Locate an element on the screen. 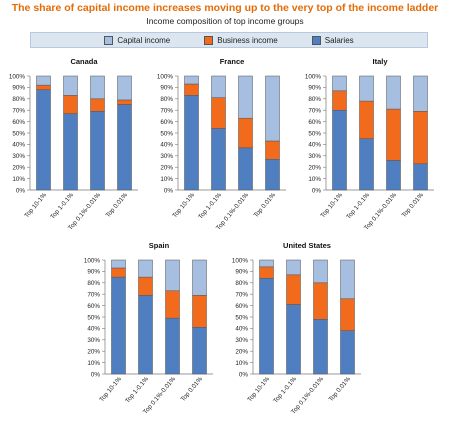 The width and height of the screenshot is (450, 430). chart-title: France is located at coordinates (232, 61).